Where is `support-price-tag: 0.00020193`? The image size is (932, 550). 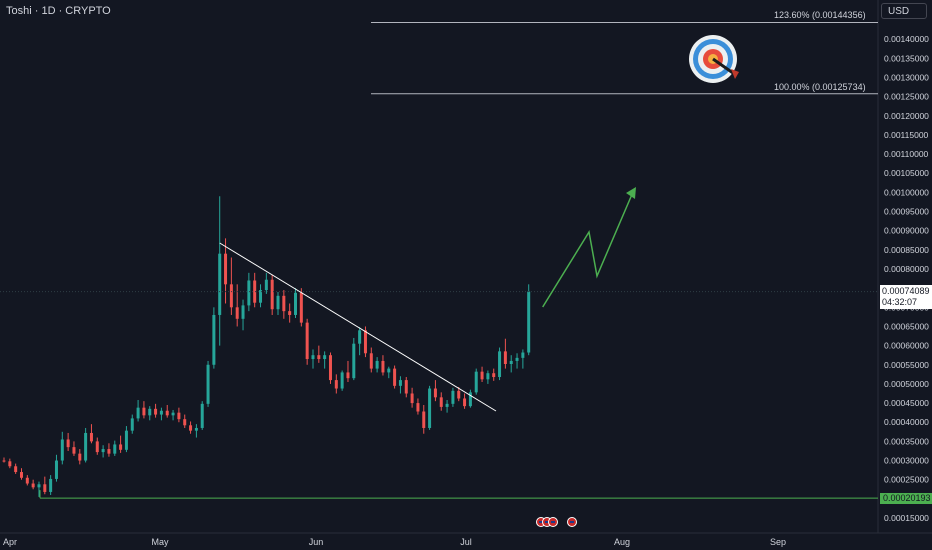
support-price-tag: 0.00020193 is located at coordinates (906, 499).